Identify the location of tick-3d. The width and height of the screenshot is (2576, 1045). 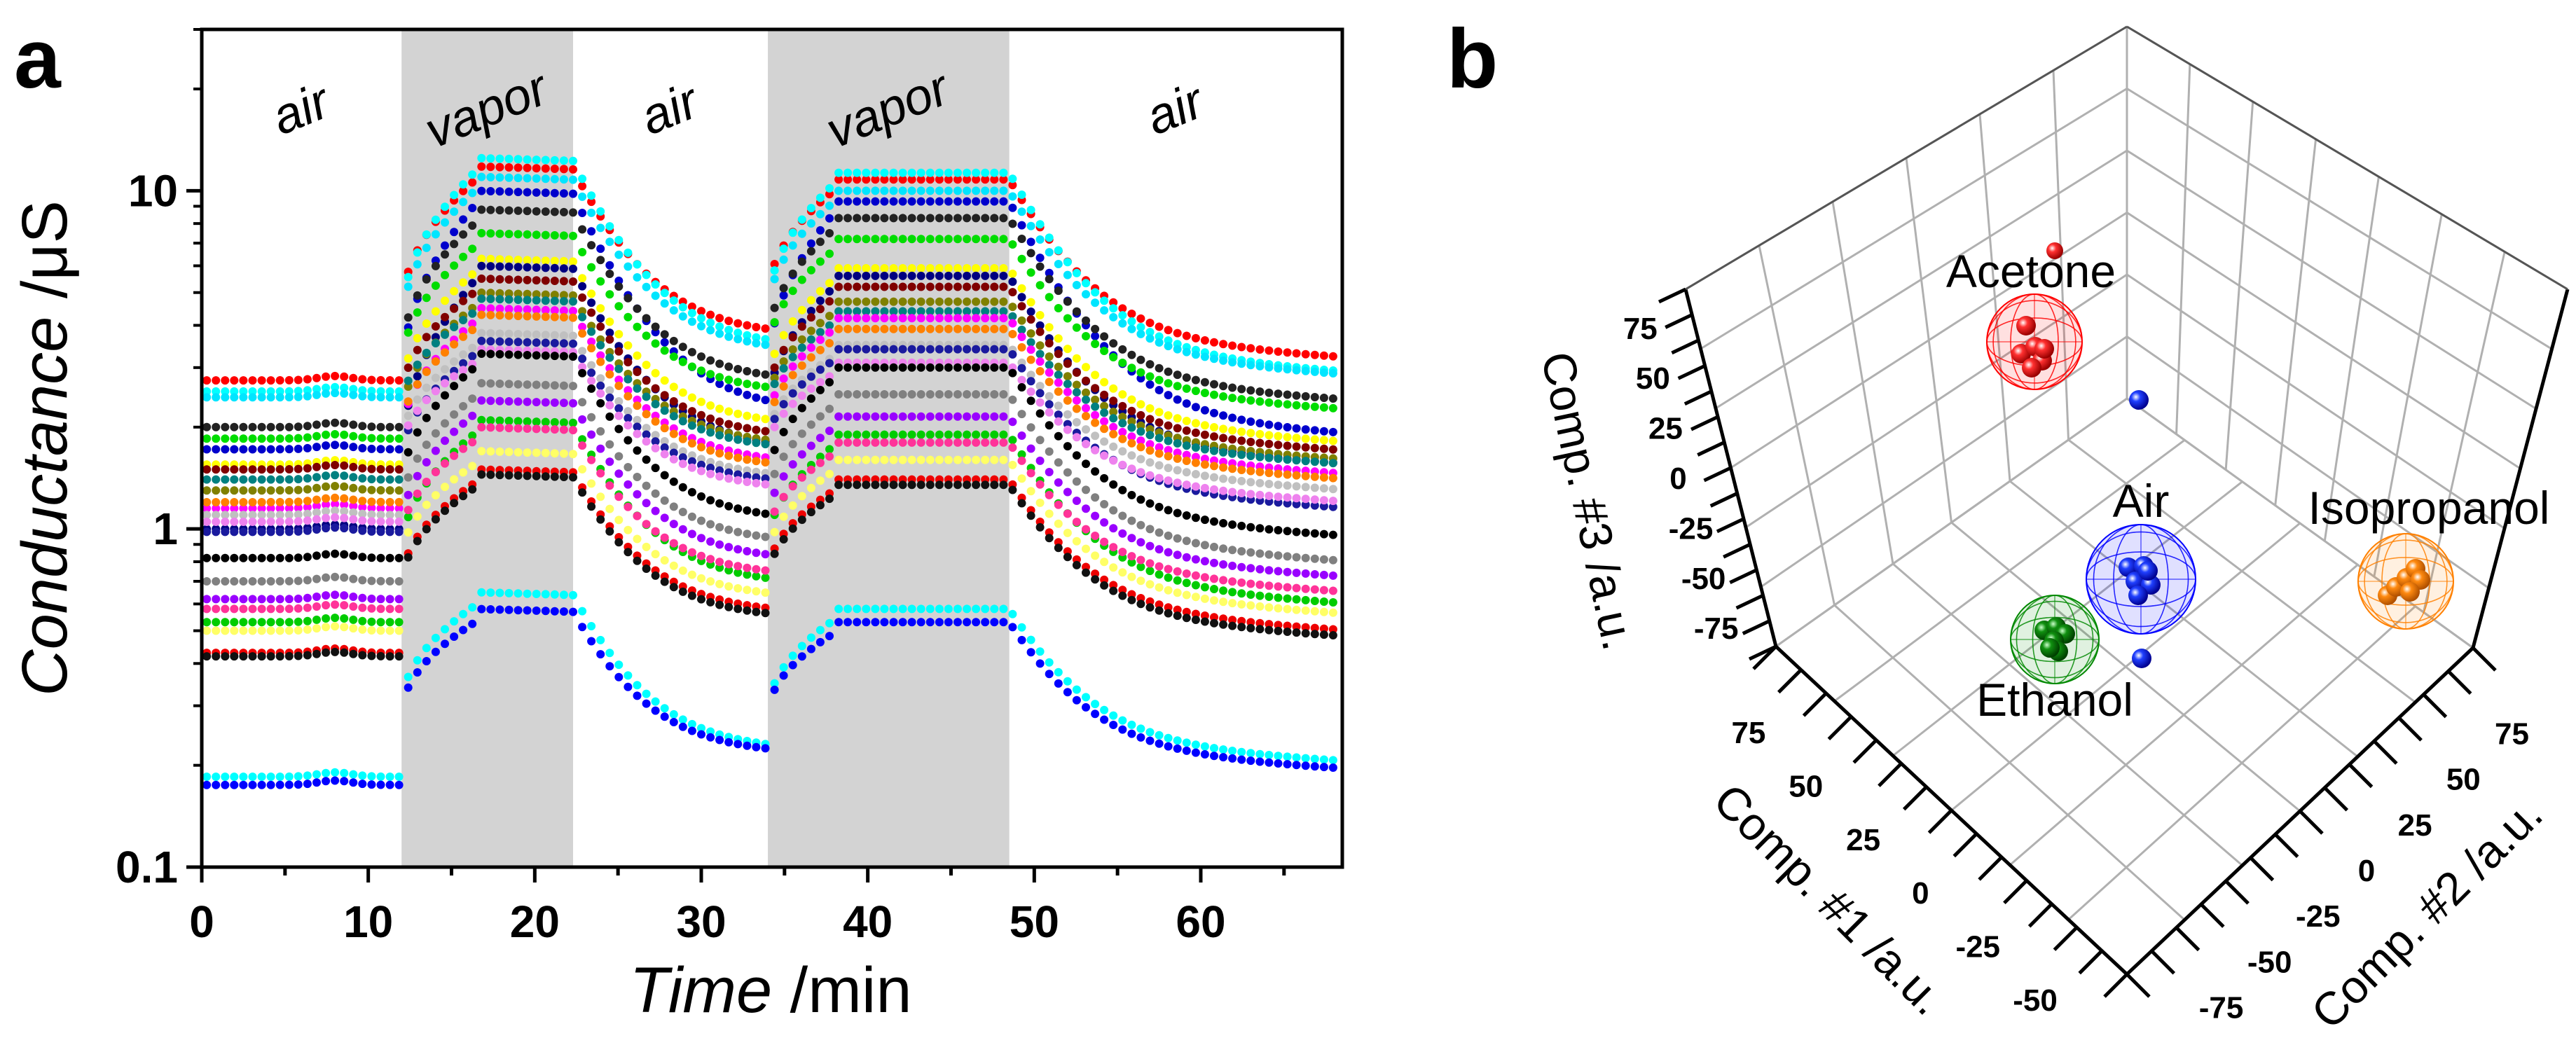
(2163, 962).